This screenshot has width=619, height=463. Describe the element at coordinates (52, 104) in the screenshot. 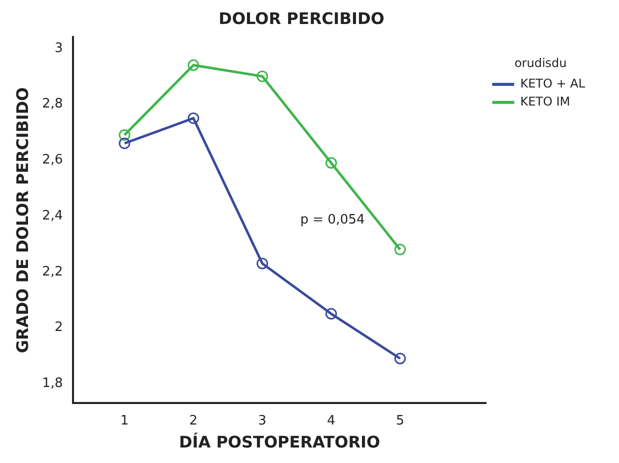

I see `y-tick-label: 2,8` at that location.